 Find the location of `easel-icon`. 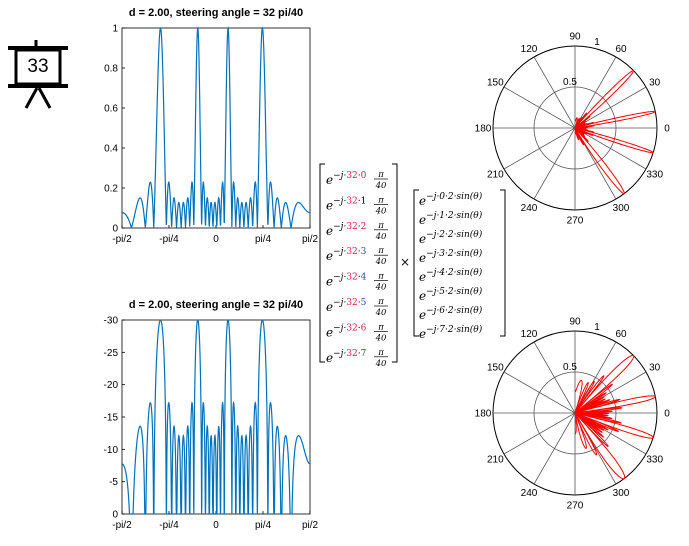

easel-icon is located at coordinates (38, 74).